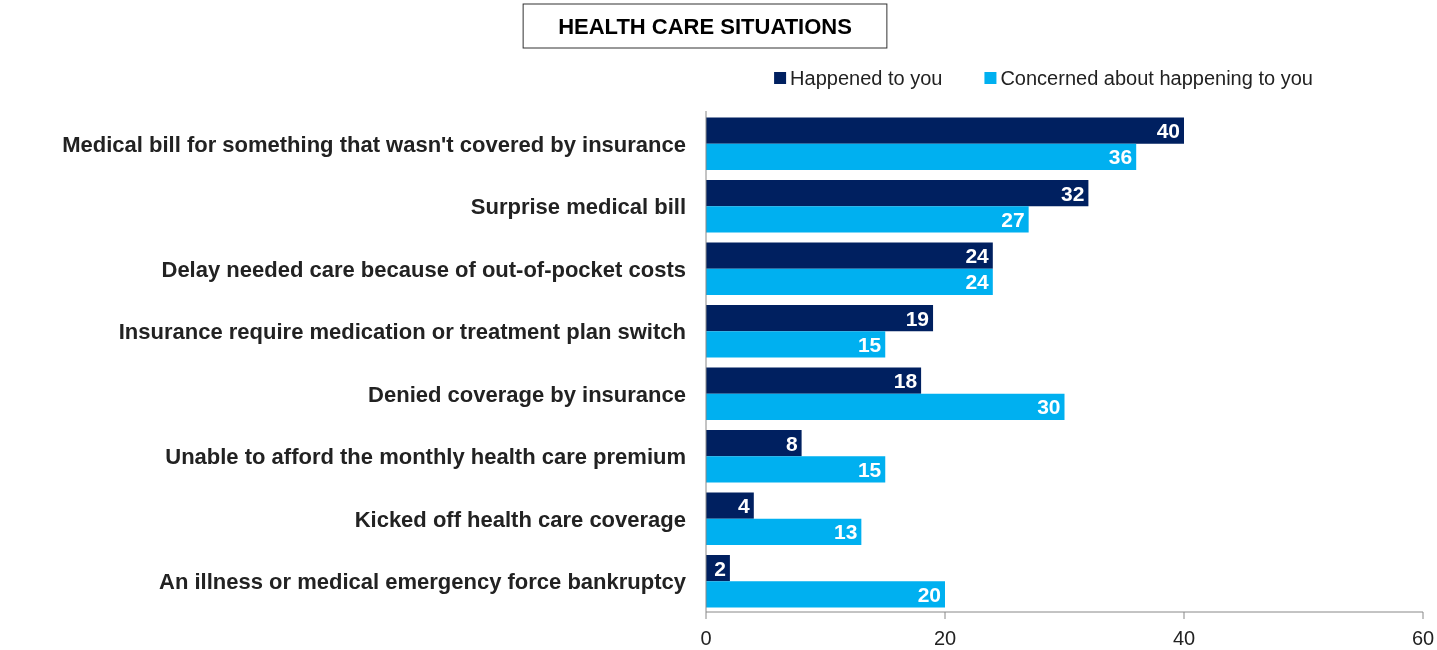 This screenshot has height=650, width=1437. Describe the element at coordinates (1120, 157) in the screenshot. I see `data-label: 36` at that location.